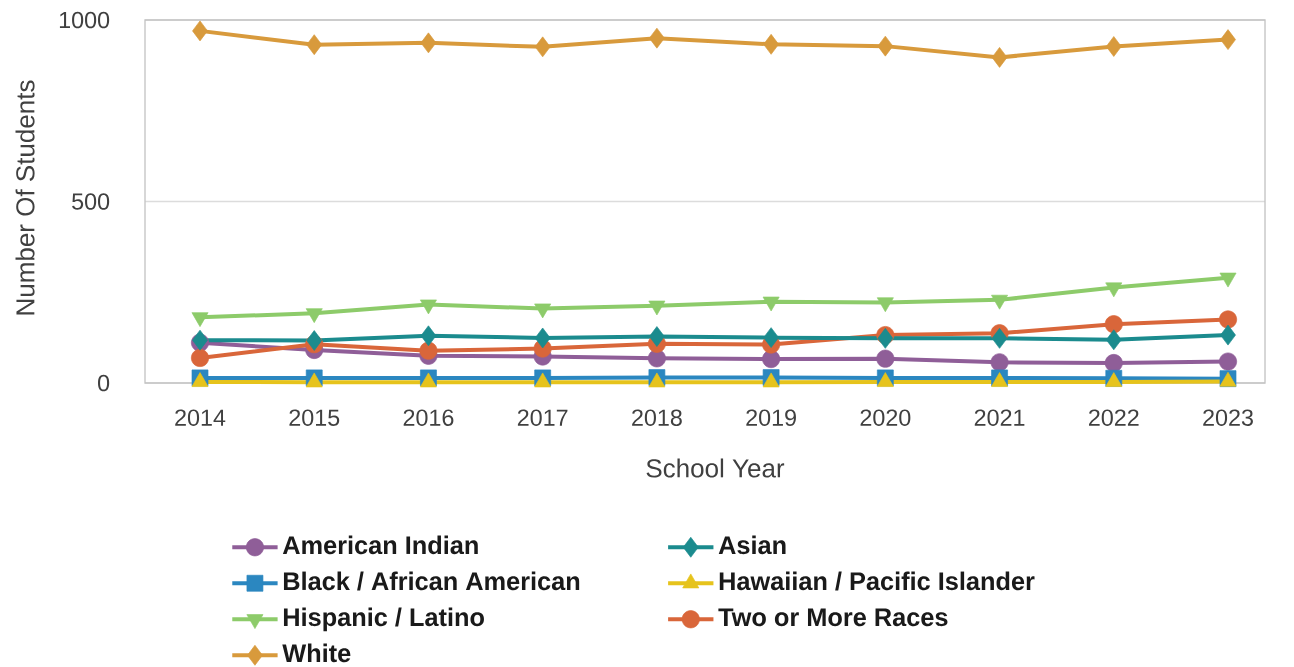 The width and height of the screenshot is (1294, 667). I want to click on legend-label: Two or More Races, so click(833, 617).